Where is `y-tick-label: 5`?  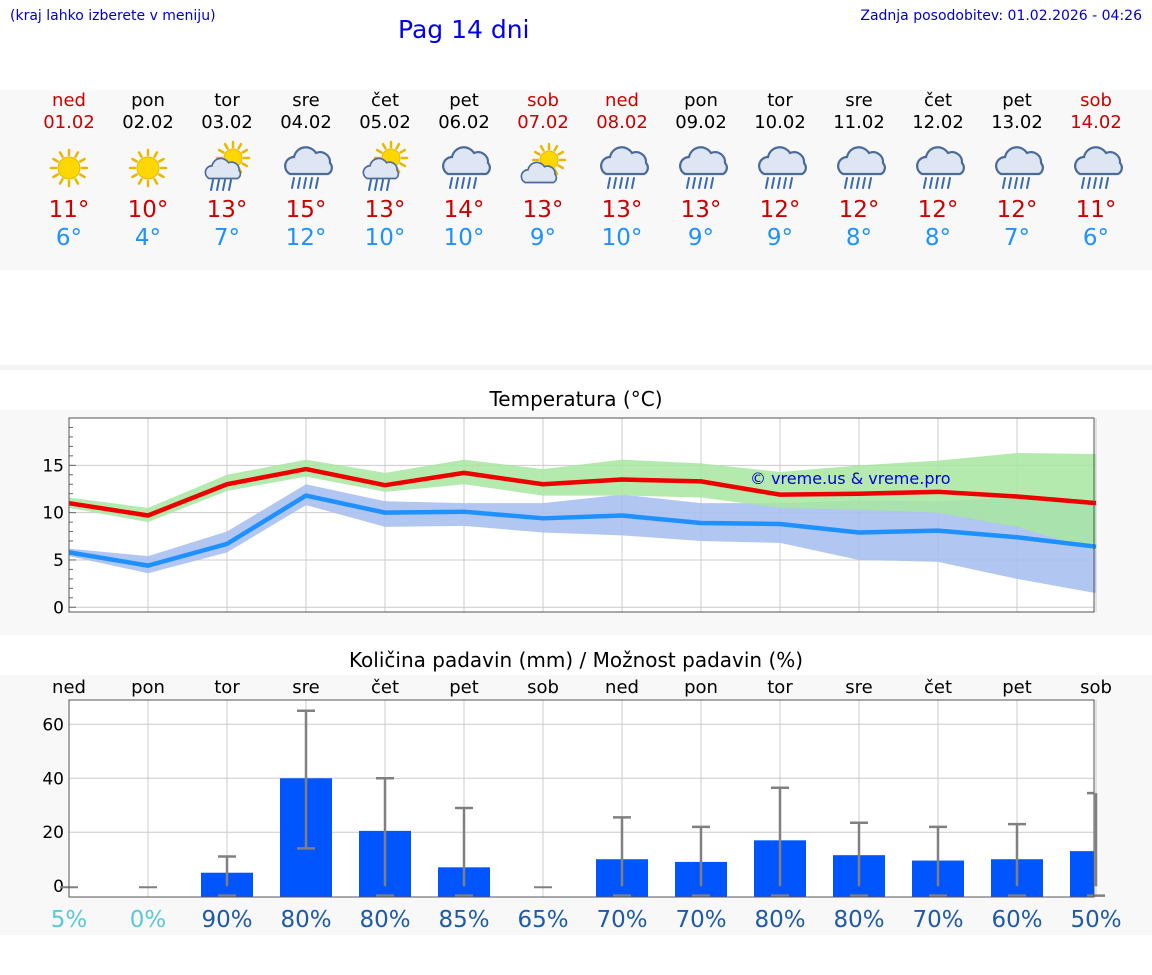
y-tick-label: 5 is located at coordinates (58, 561).